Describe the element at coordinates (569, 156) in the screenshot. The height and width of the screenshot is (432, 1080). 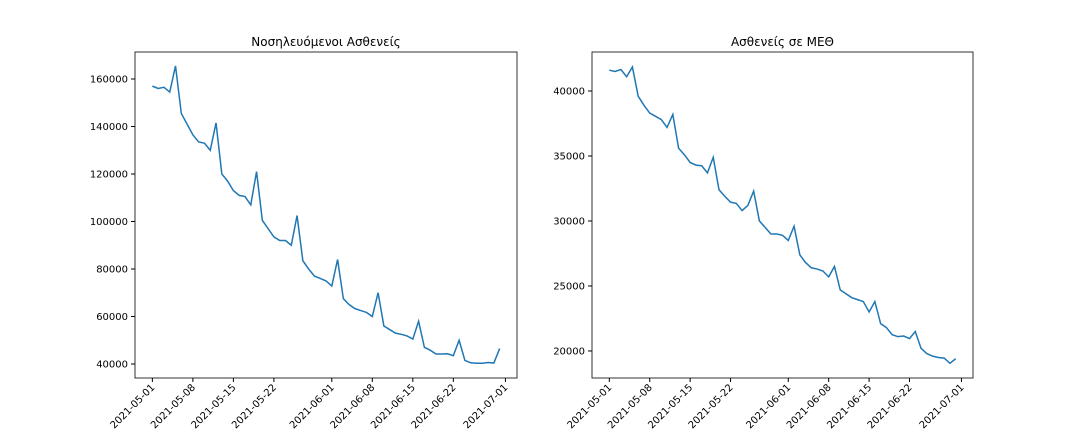
I see `y-tick-label: 35000` at that location.